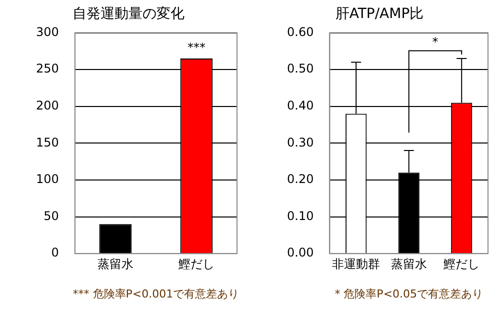 The width and height of the screenshot is (502, 320). What do you see at coordinates (128, 14) in the screenshot?
I see `chart-title: 自発運動量の変化` at bounding box center [128, 14].